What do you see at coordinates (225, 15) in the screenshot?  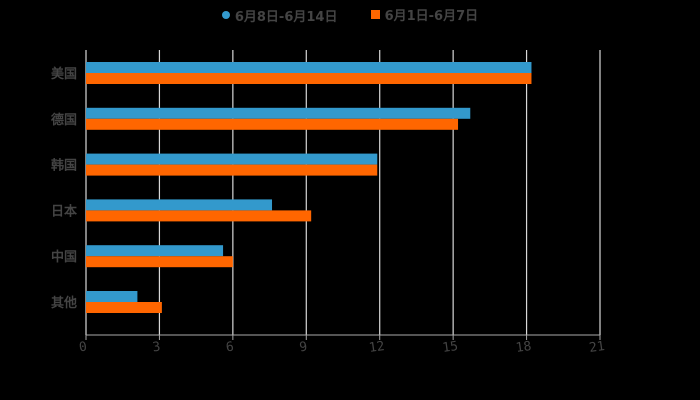 I see `legend-circle-icon` at bounding box center [225, 15].